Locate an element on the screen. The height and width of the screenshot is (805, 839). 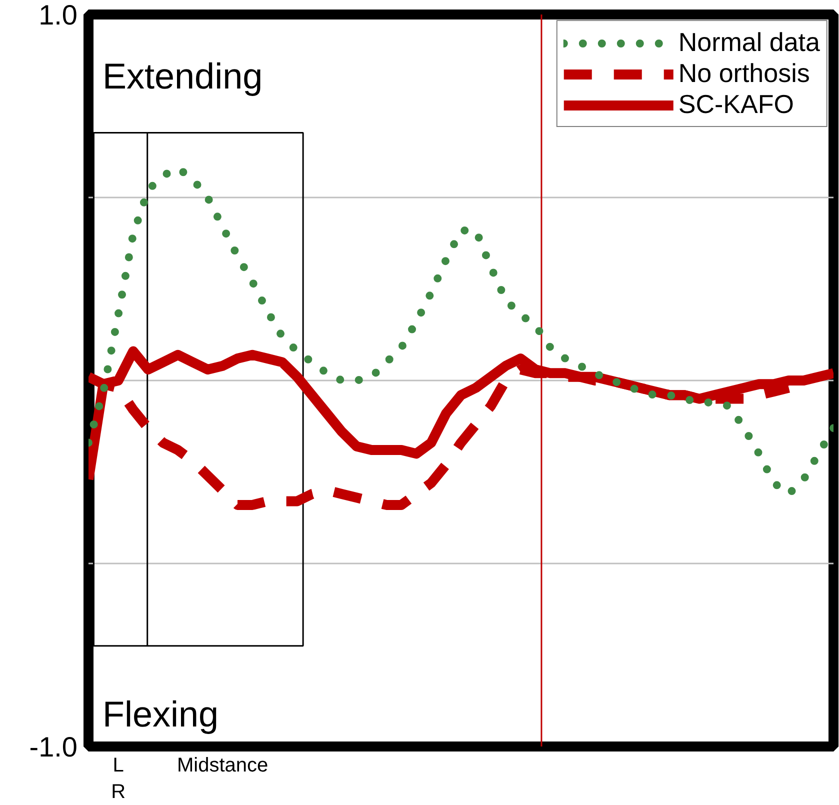
legend-label: No orthosis is located at coordinates (744, 73).